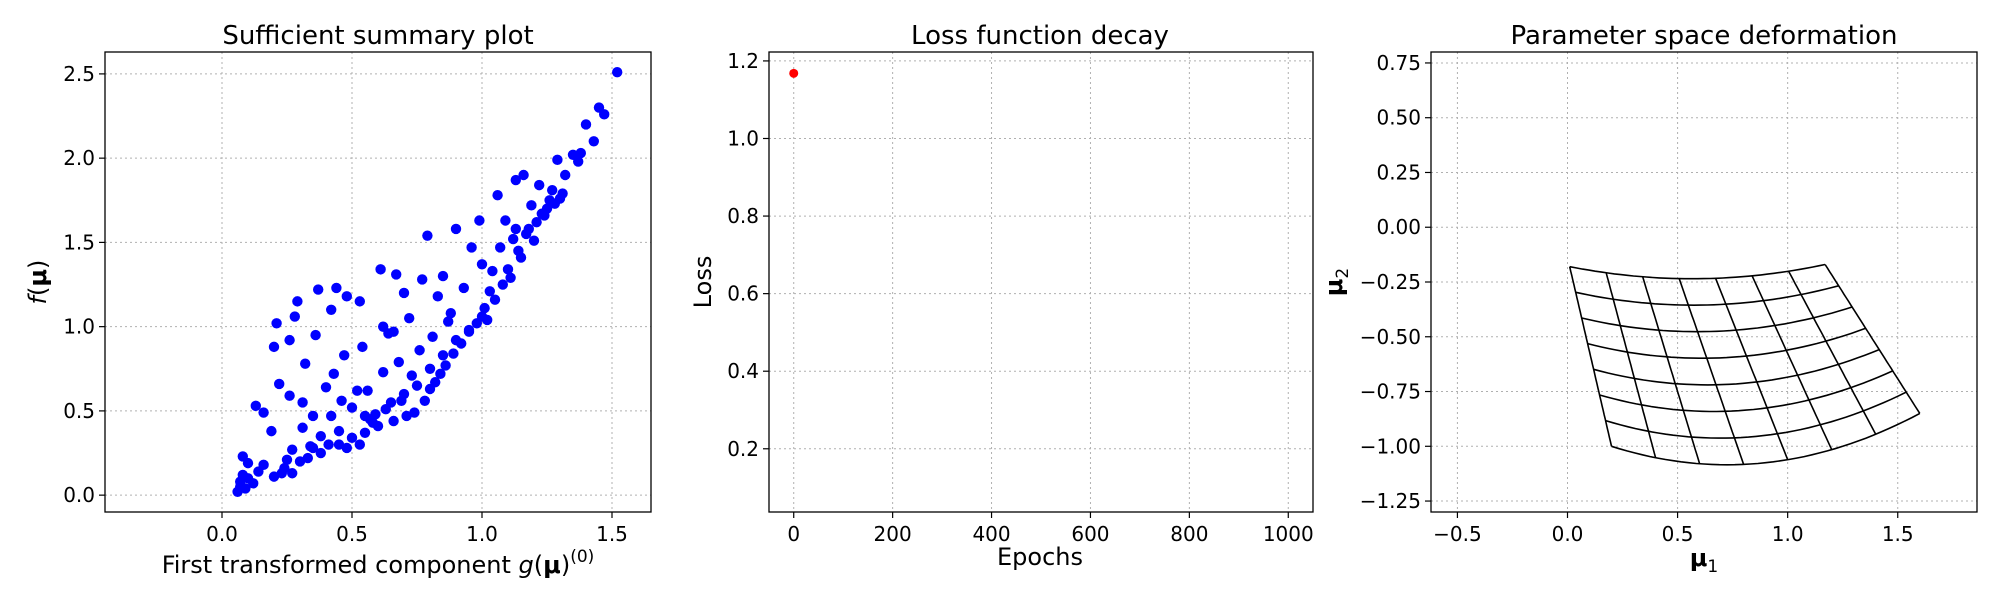 The height and width of the screenshot is (600, 2000). Describe the element at coordinates (79, 411) in the screenshot. I see `y-tick-label: 0.5` at that location.